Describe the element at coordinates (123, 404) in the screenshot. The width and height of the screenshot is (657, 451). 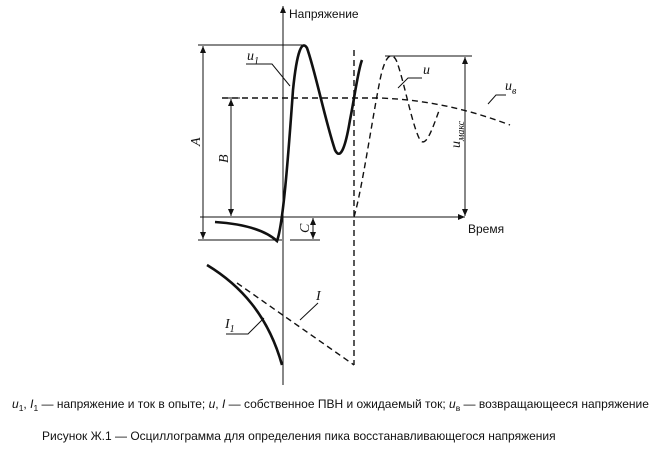
I see `legend-part: — напряжение и ток в опыте;` at that location.